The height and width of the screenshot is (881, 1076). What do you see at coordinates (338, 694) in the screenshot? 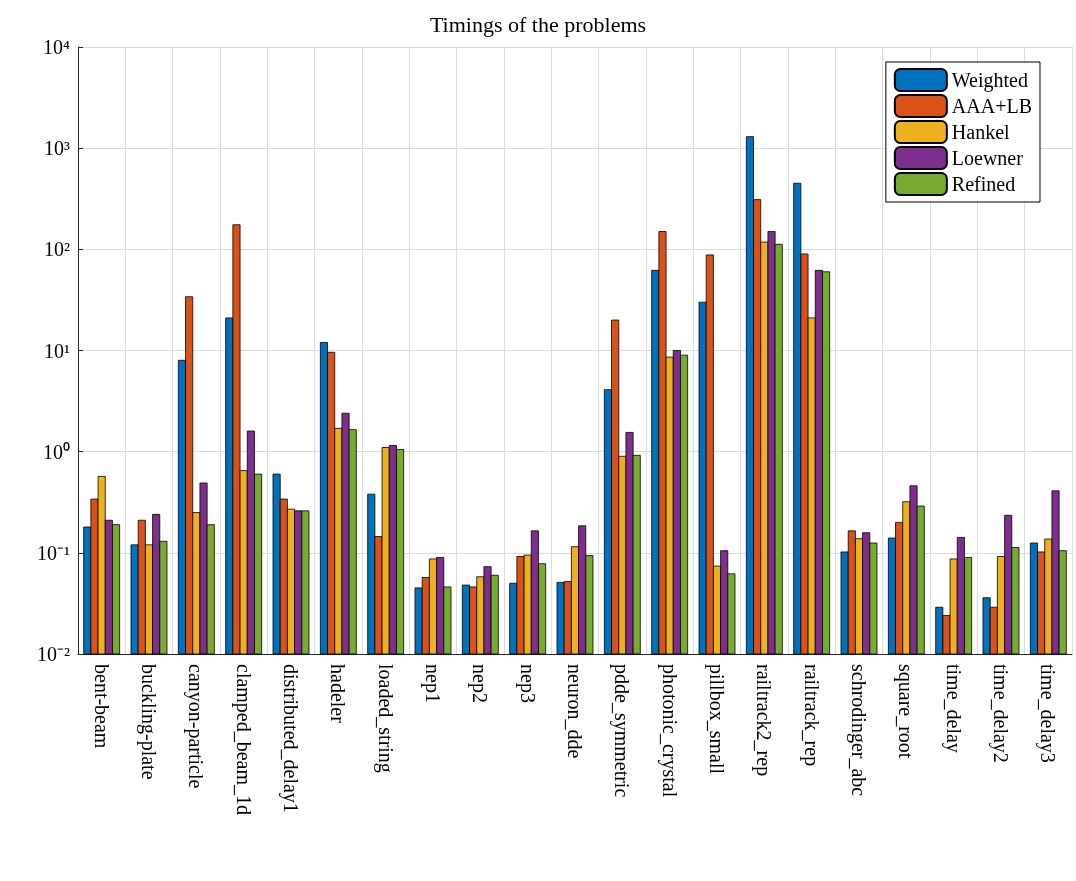
I see `x-tick-label: hadeler` at bounding box center [338, 694].